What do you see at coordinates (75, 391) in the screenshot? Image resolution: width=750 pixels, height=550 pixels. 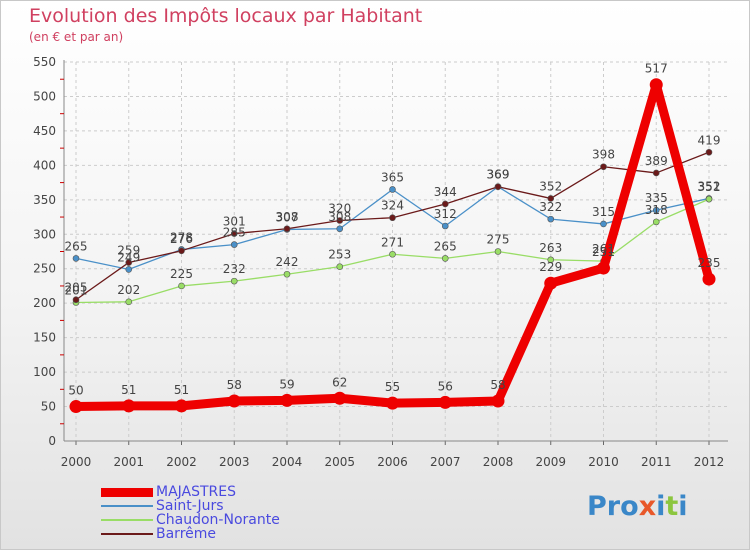 I see `data-label: 50` at bounding box center [75, 391].